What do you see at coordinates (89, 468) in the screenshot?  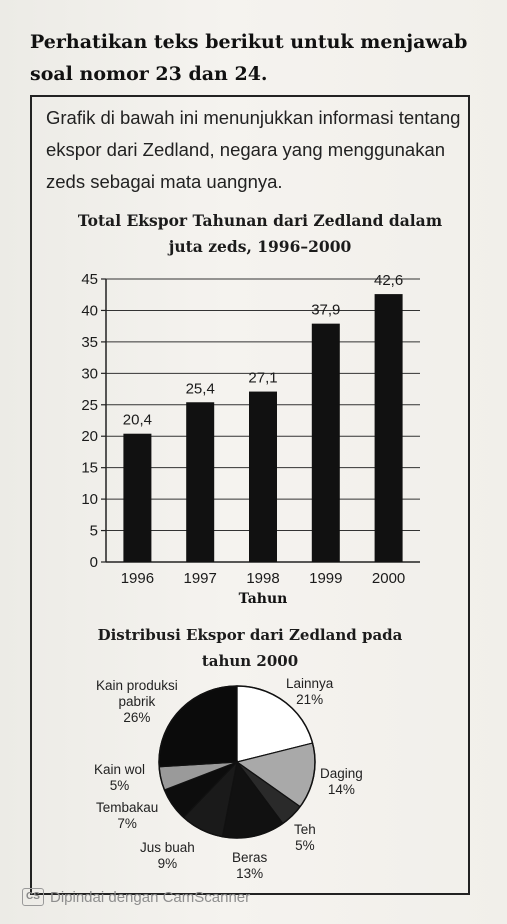 I see `y-tick-label: 15` at bounding box center [89, 468].